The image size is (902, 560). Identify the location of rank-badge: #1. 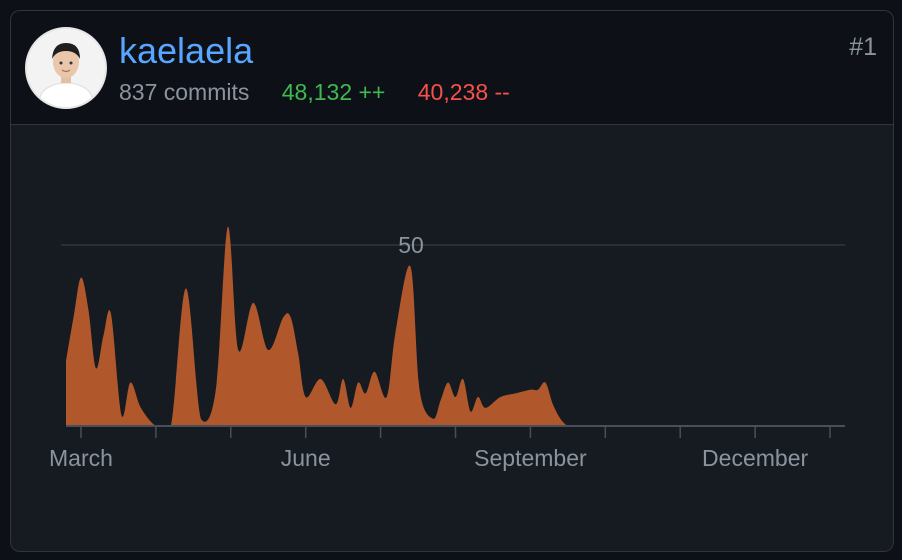
(863, 47).